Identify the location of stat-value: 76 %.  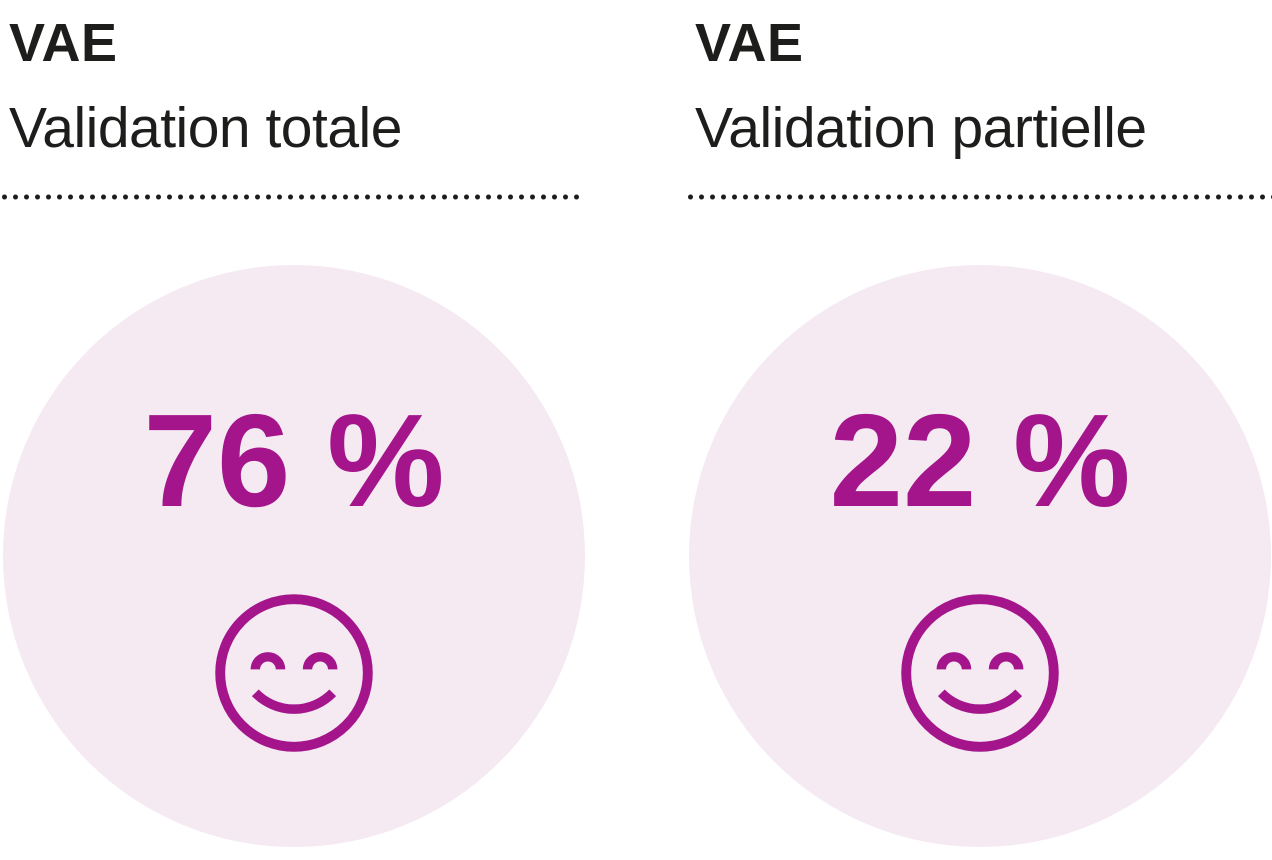
(294, 460).